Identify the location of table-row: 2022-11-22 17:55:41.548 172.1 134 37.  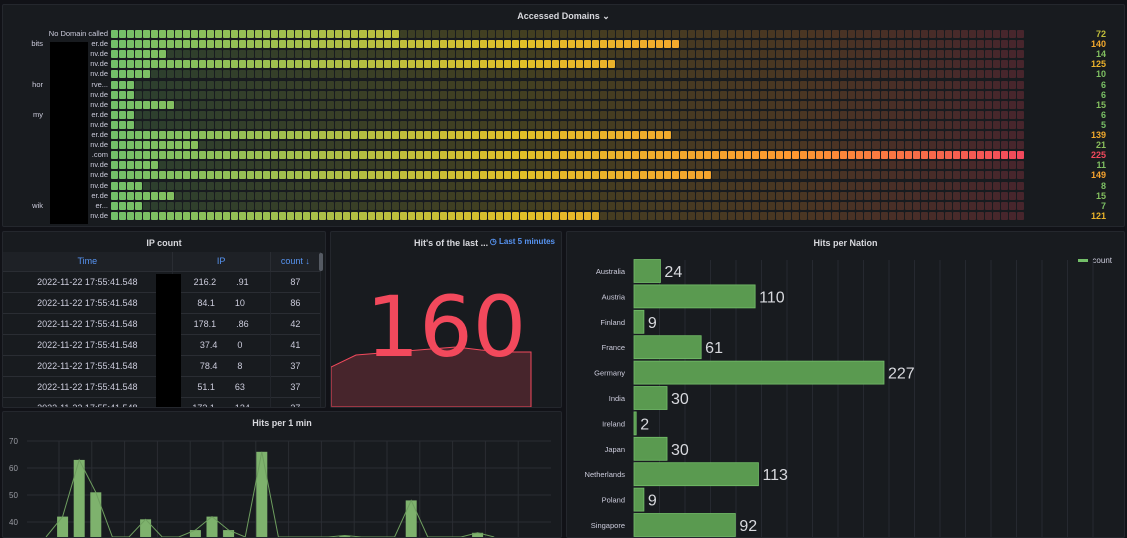
(162, 401).